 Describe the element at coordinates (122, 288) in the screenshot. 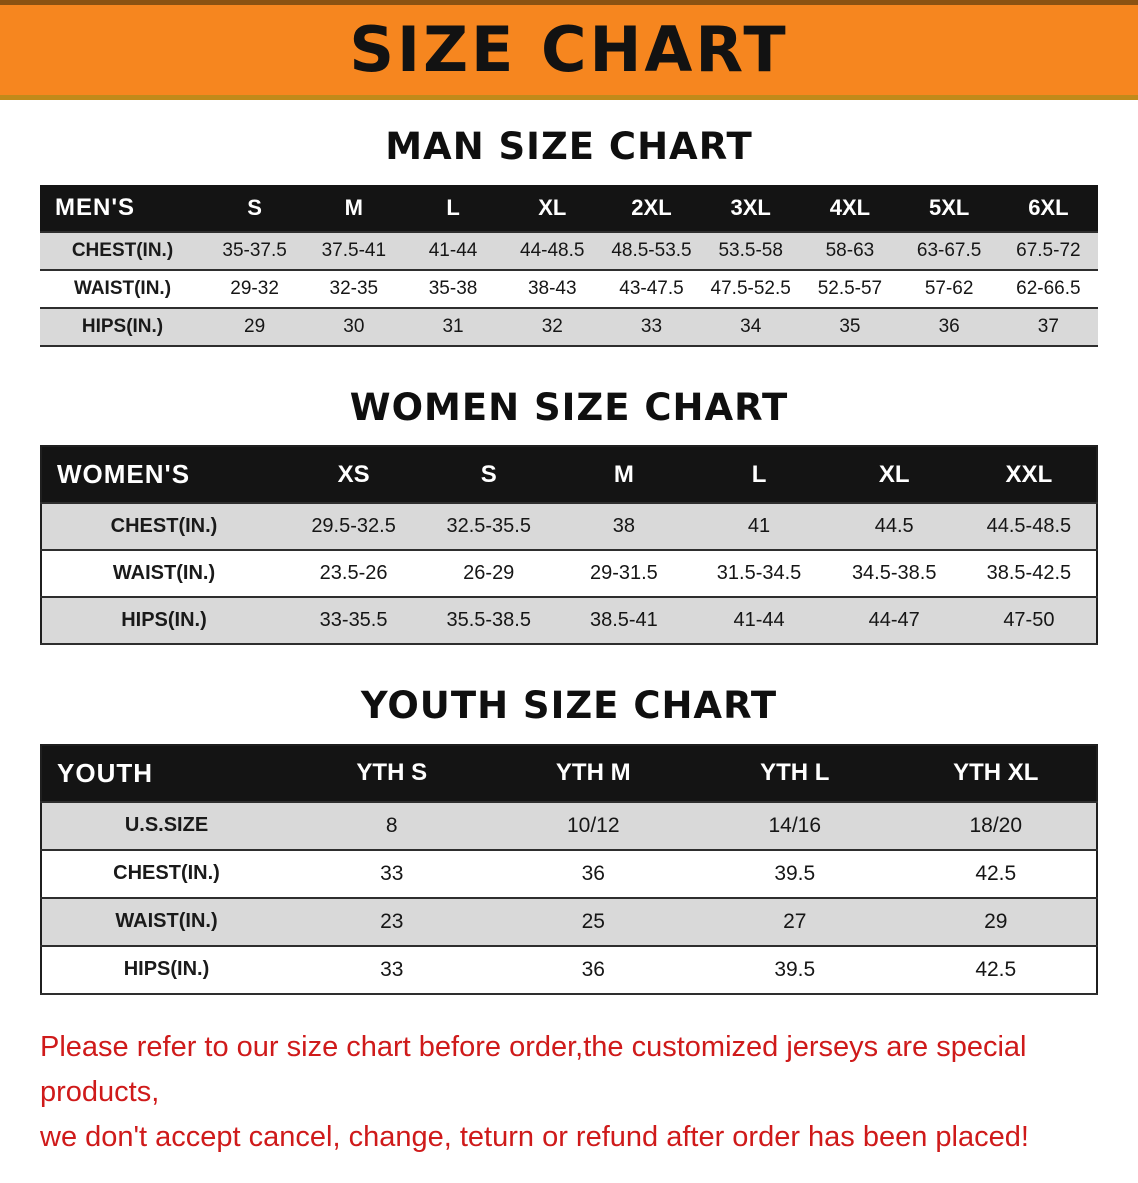

I see `measurement-label: WAIST(IN.)` at that location.